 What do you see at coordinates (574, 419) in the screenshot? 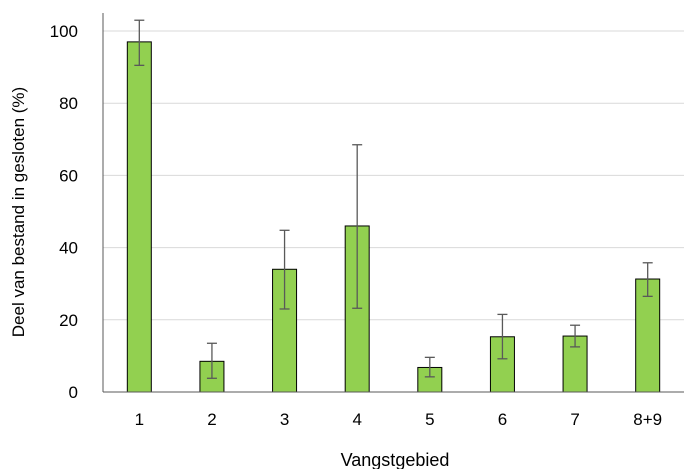
I see `x-tick-label: 7` at bounding box center [574, 419].